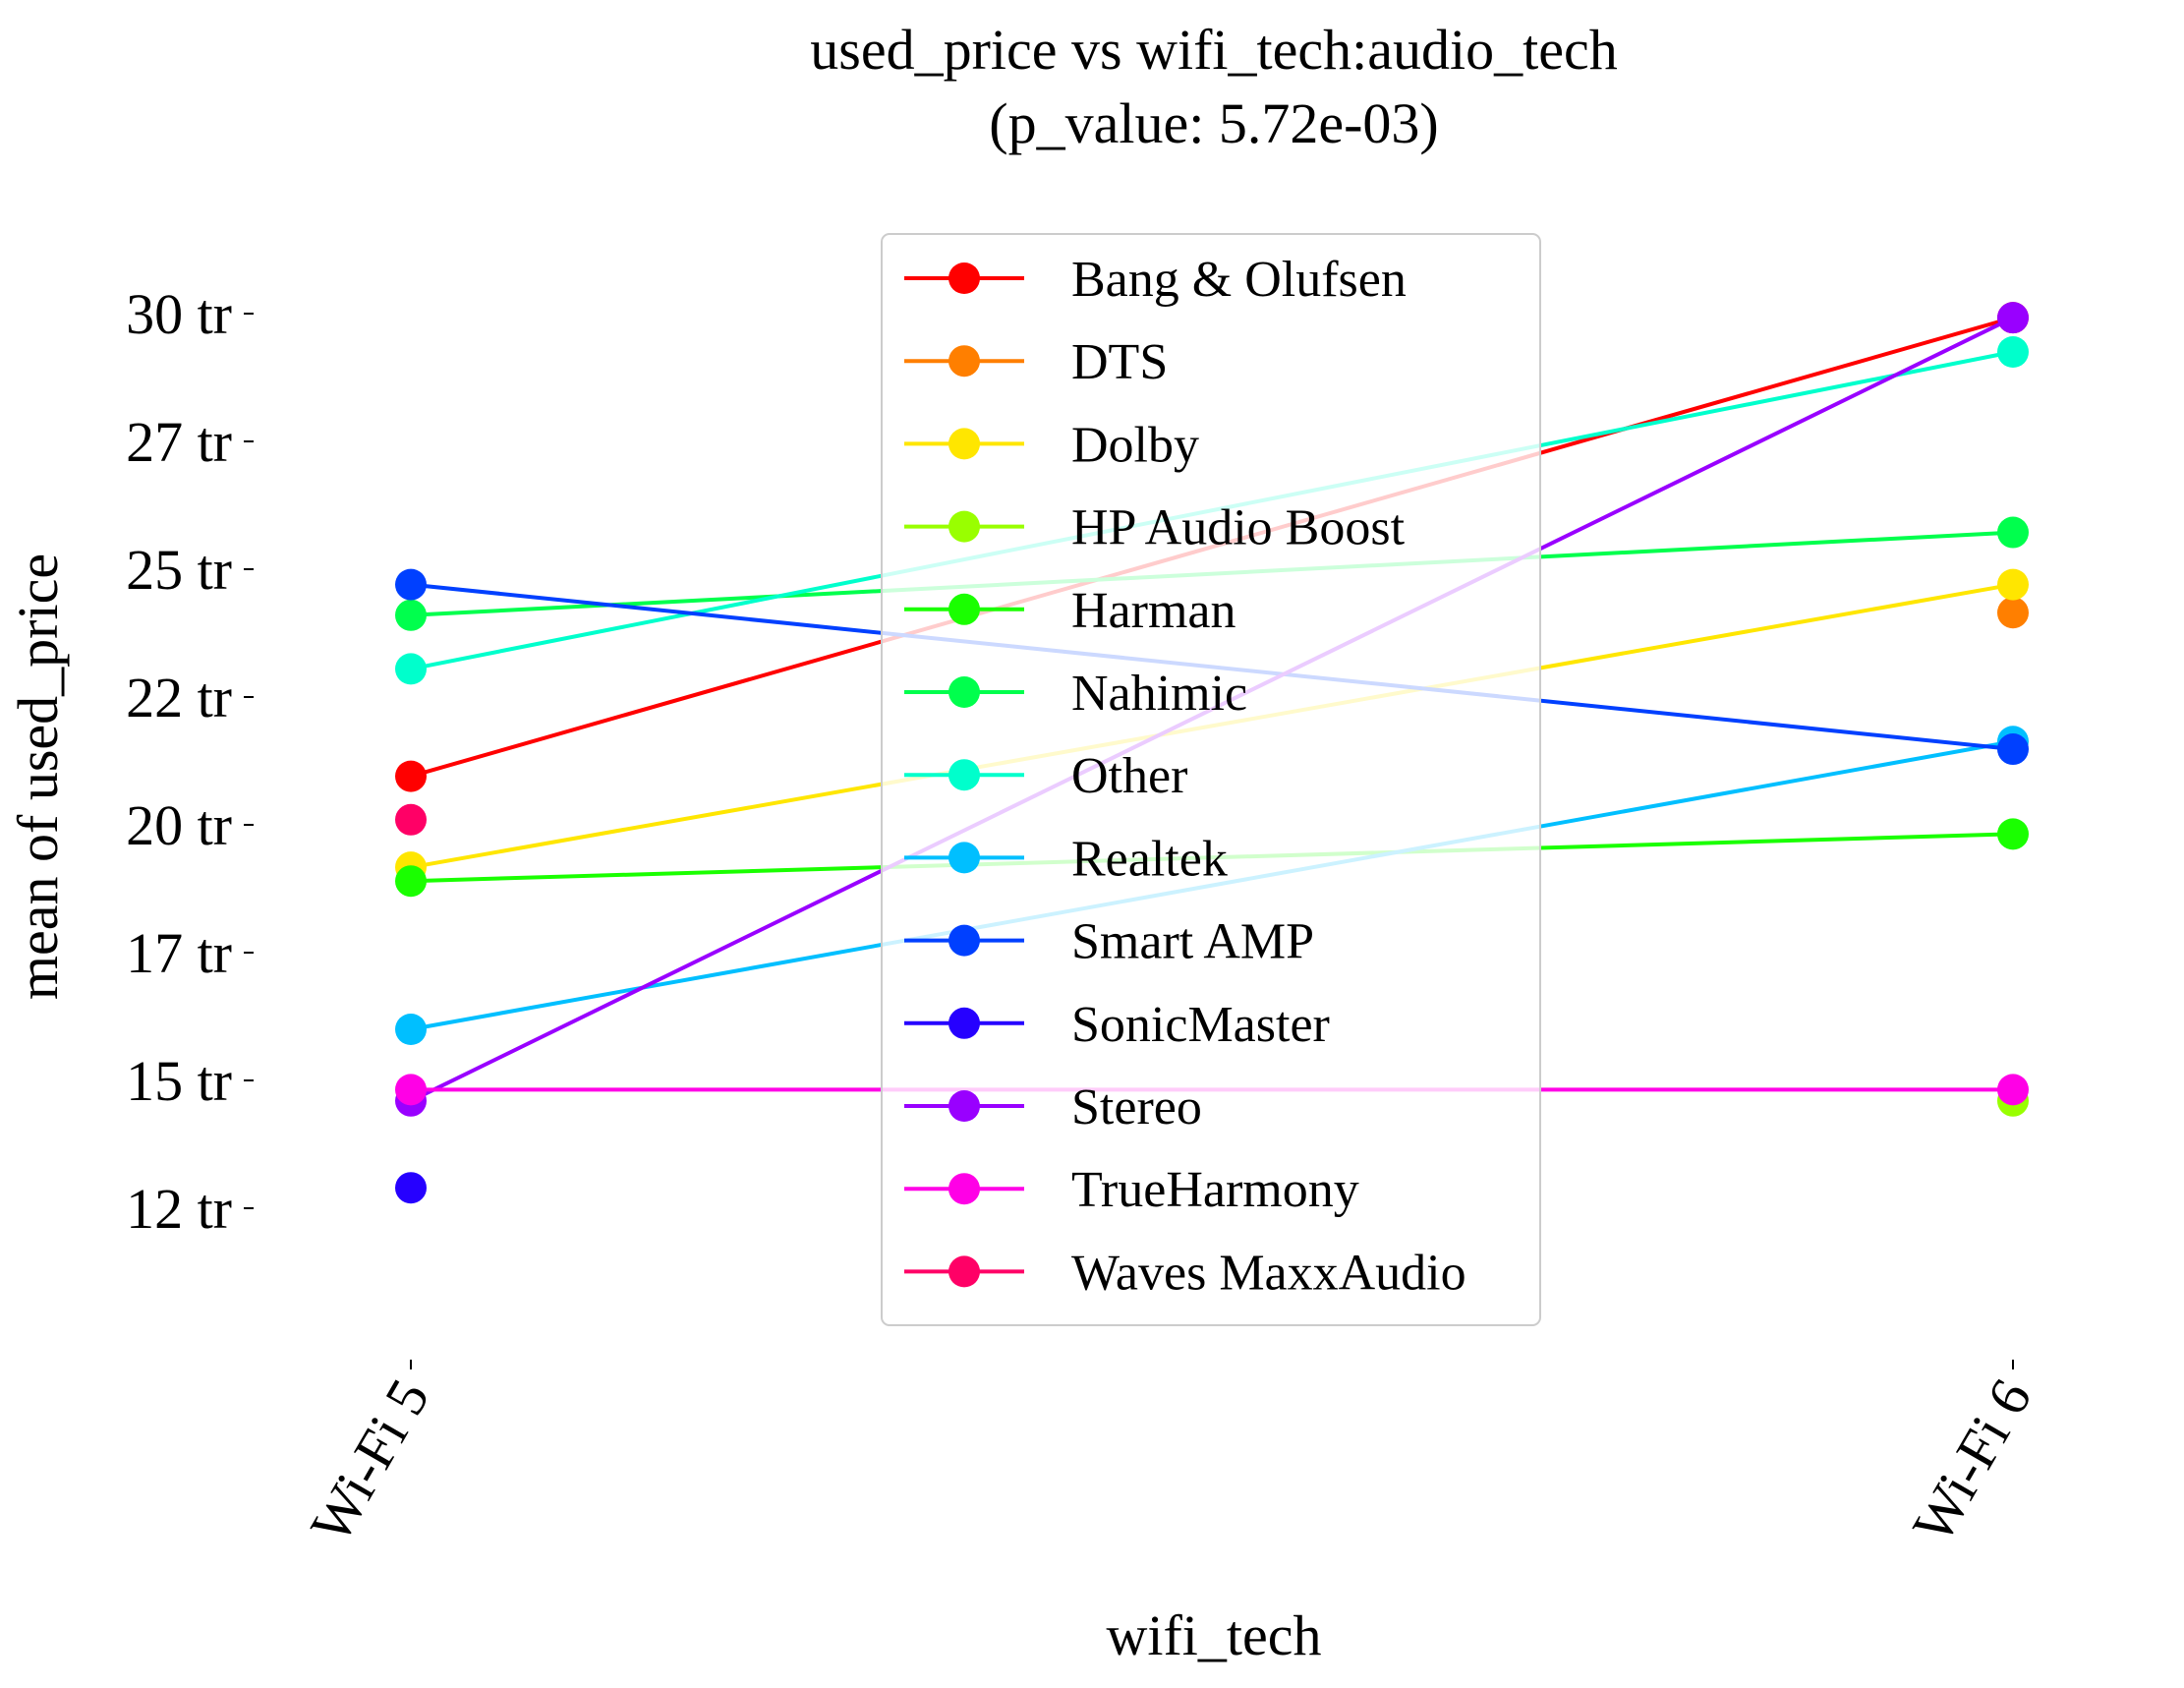 Image resolution: width=2184 pixels, height=1688 pixels. I want to click on legend-label: DTS, so click(1119, 362).